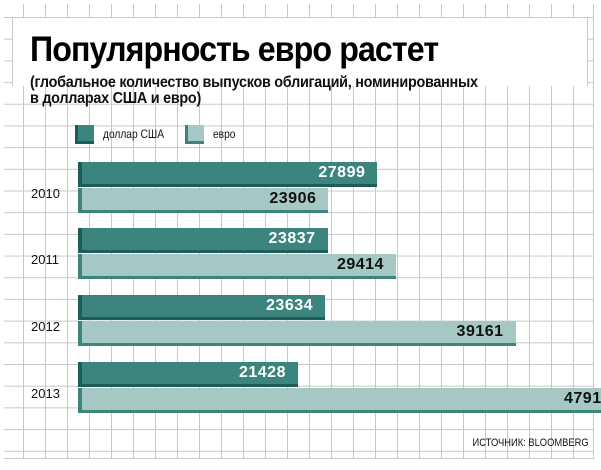  I want to click on source-note: ИСТОЧНИК: BLOOMBERG, so click(530, 443).